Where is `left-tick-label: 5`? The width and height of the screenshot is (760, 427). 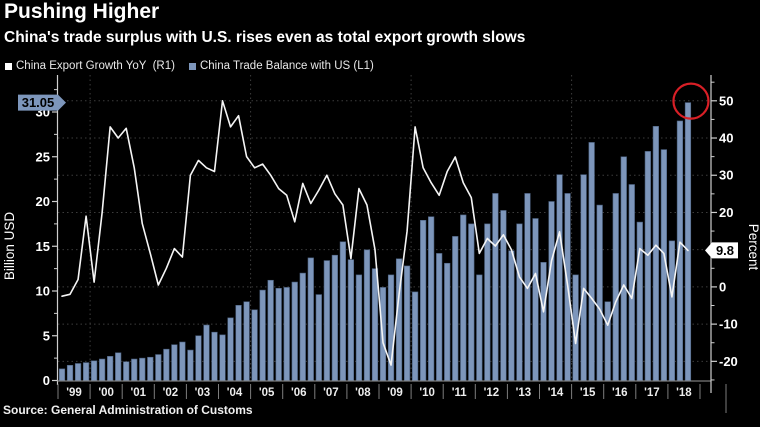 left-tick-label: 5 is located at coordinates (46, 335).